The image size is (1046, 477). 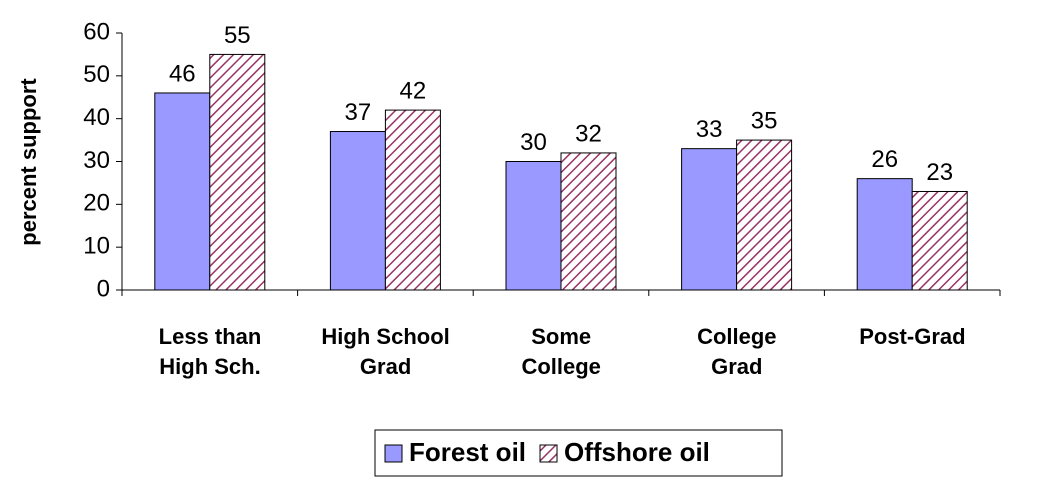 What do you see at coordinates (912, 336) in the screenshot?
I see `x-tick-label: Post-Grad` at bounding box center [912, 336].